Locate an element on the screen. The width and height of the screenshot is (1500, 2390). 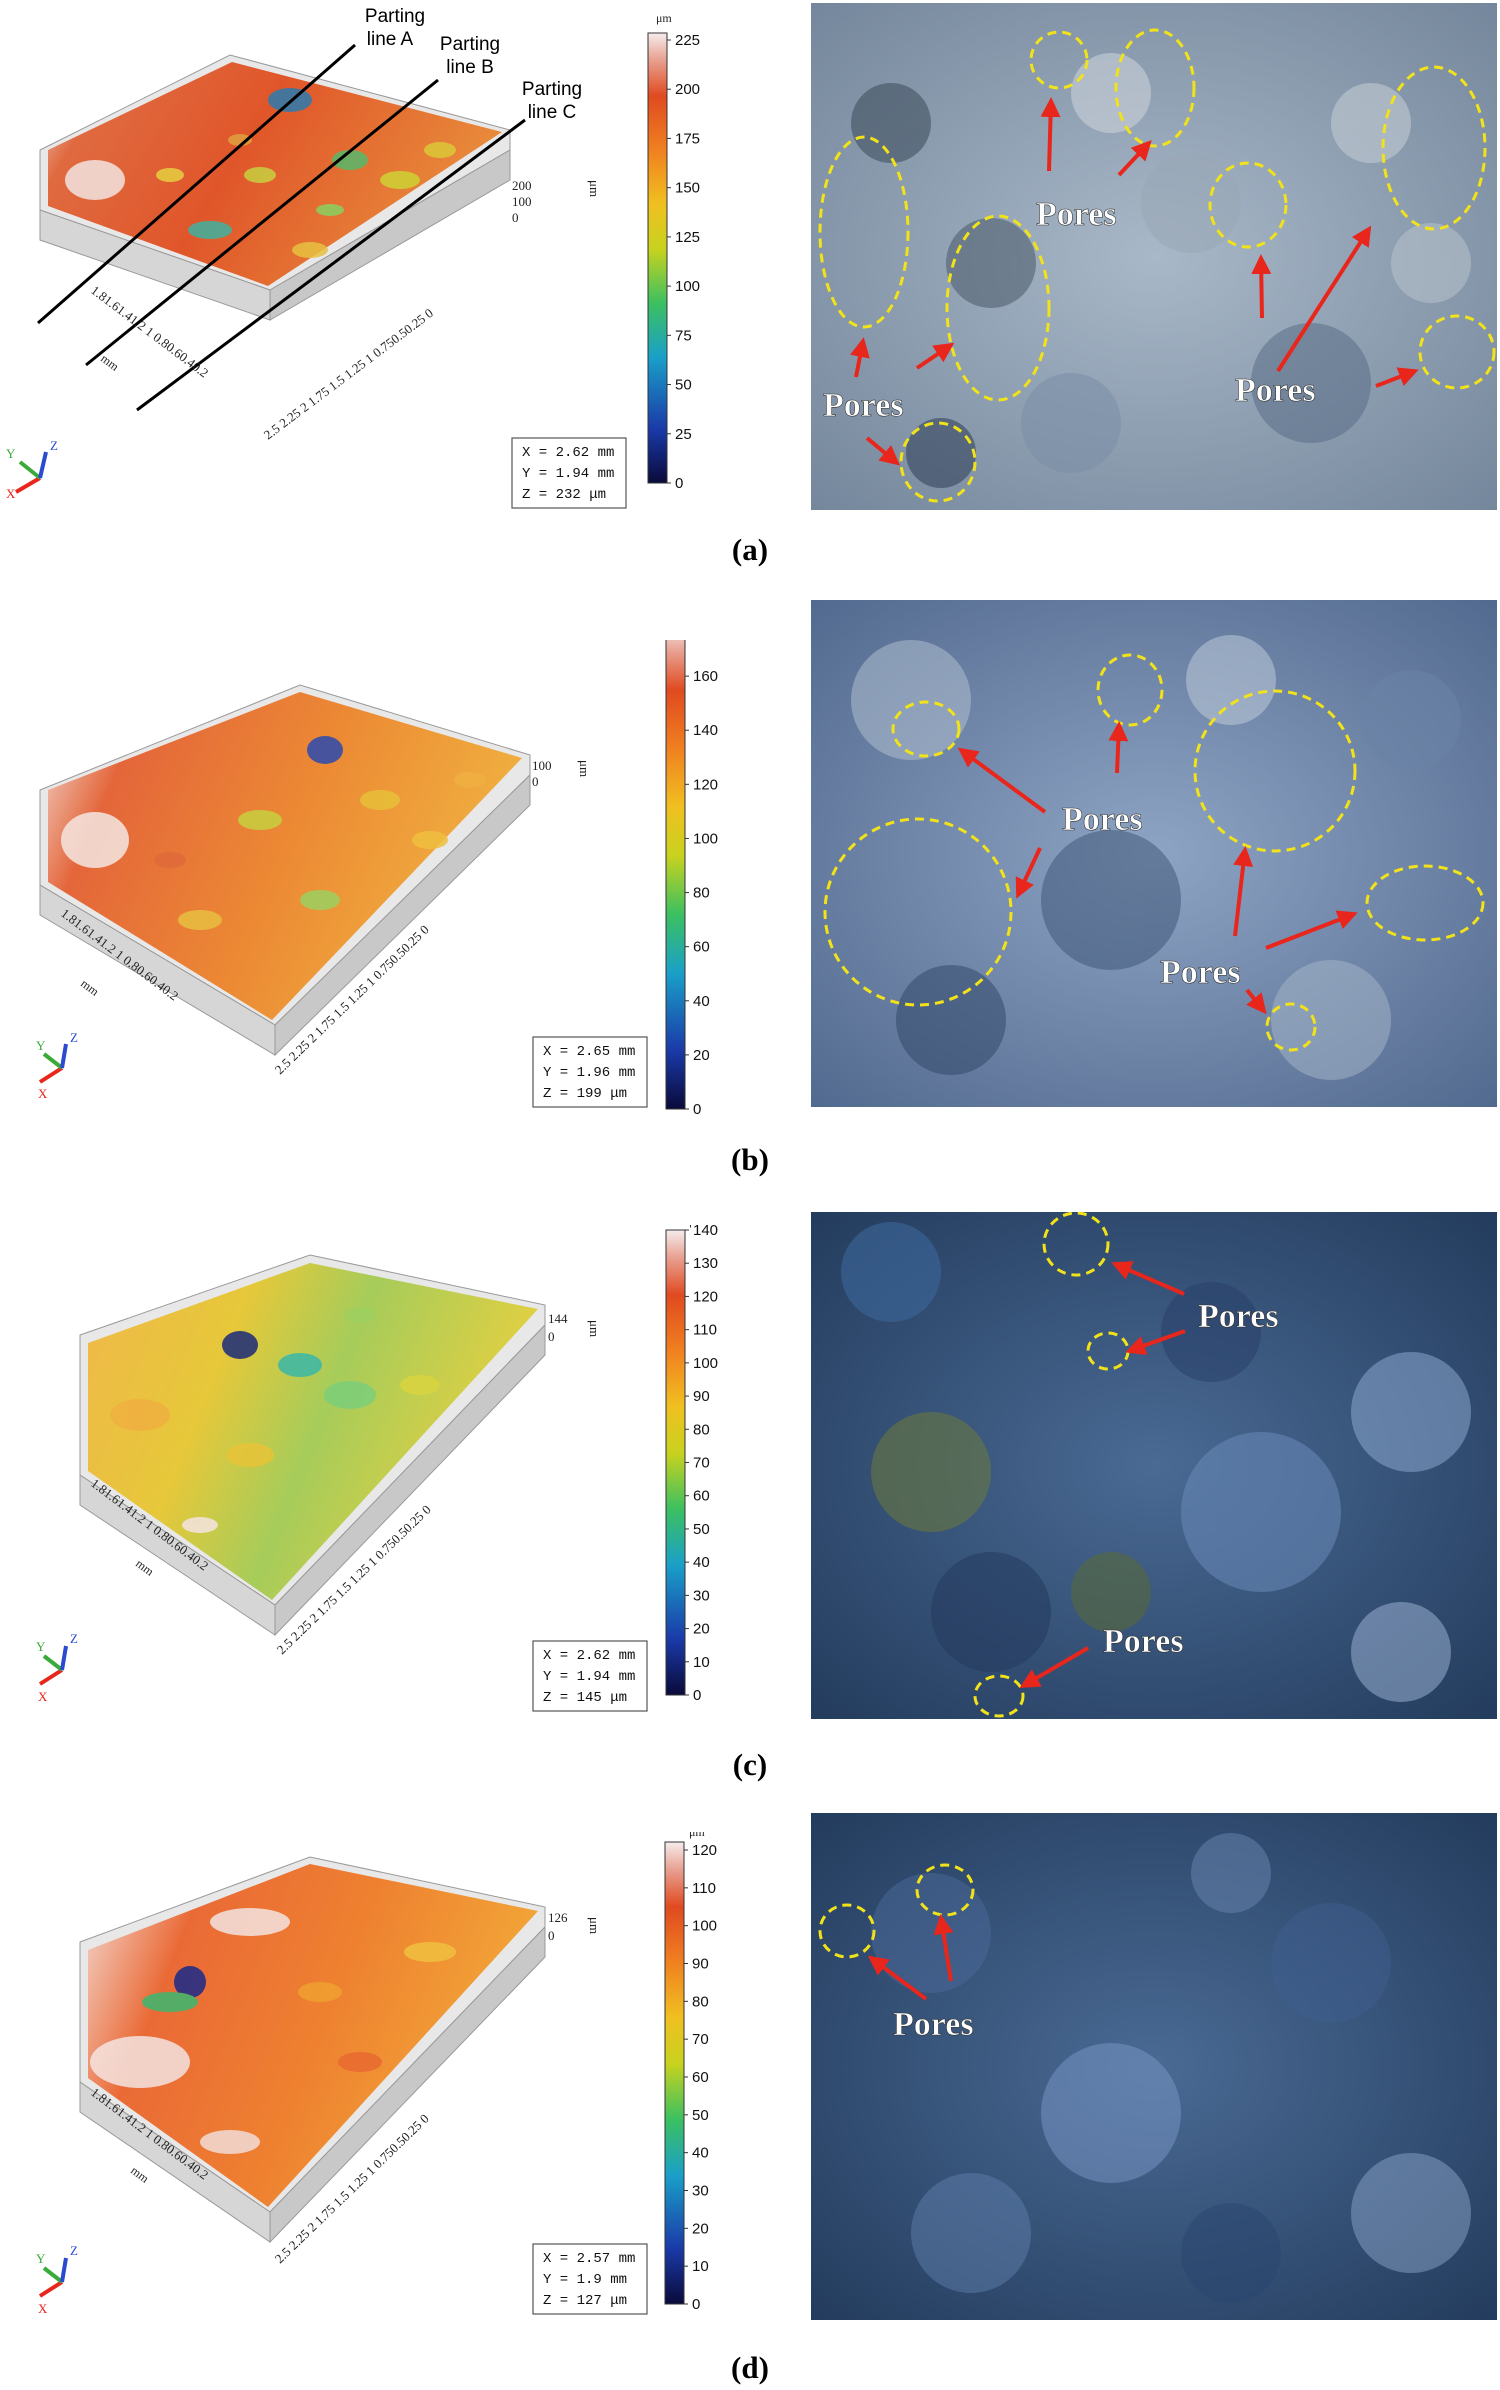
readout-y-c: Y = 1.94 mm is located at coordinates (589, 1677).